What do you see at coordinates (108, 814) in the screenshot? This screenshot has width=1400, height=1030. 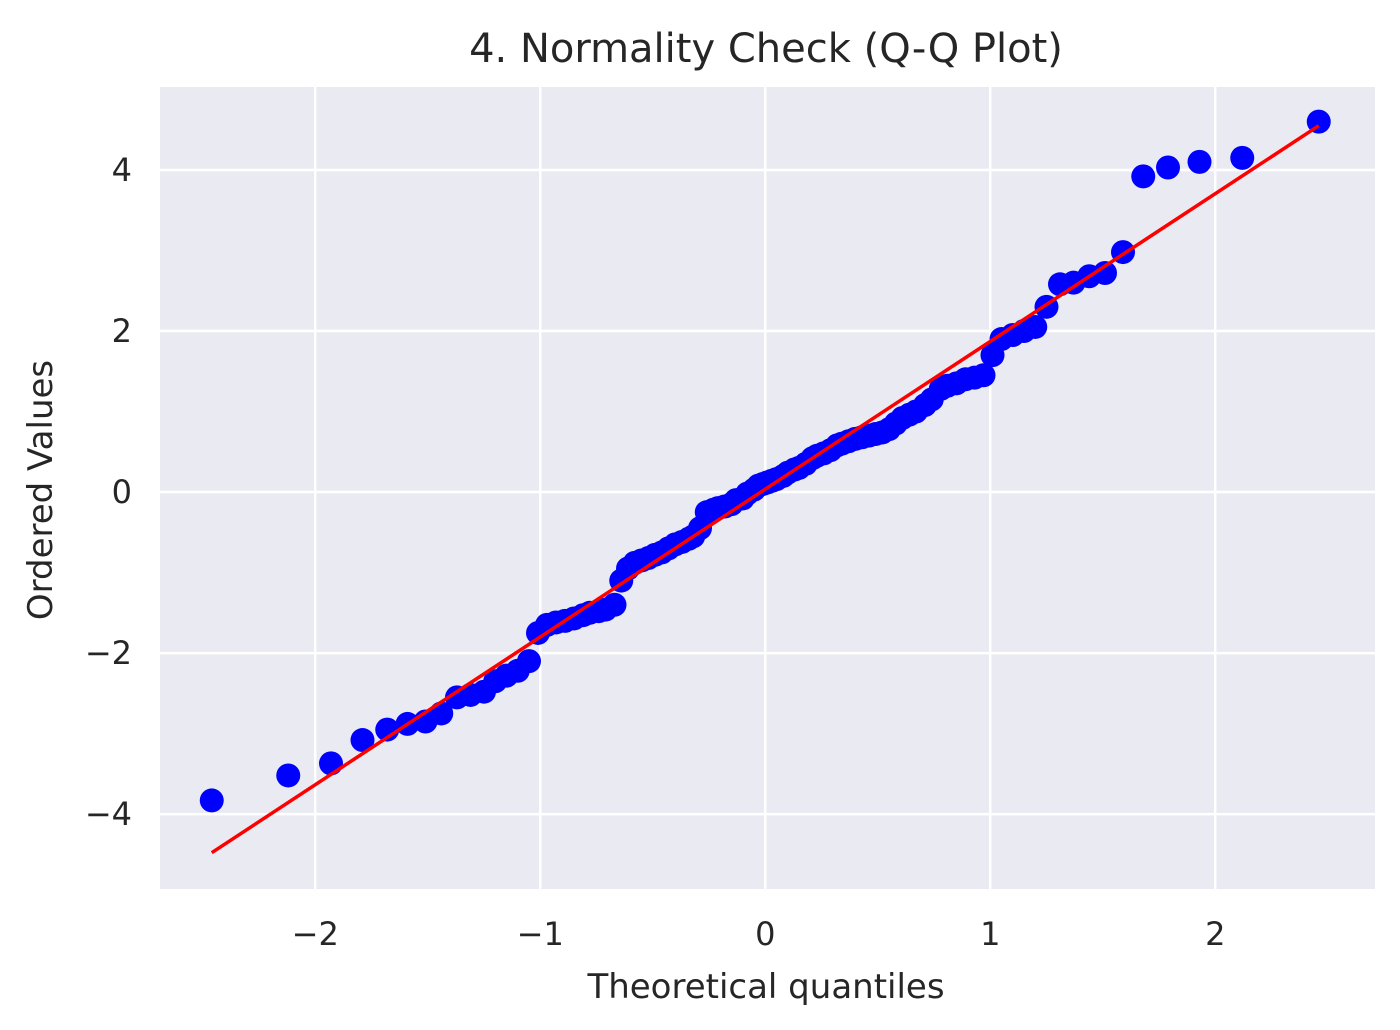 I see `y-tick-label: −4` at bounding box center [108, 814].